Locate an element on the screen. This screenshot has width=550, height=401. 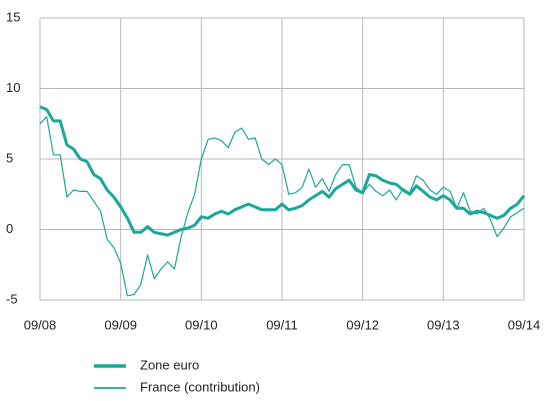
legend-label: France (contribution) is located at coordinates (200, 386).